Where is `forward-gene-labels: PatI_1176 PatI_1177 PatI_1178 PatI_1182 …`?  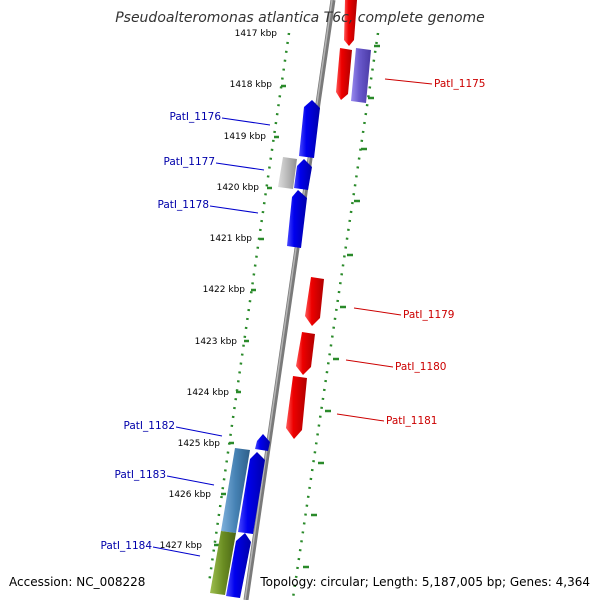 forward-gene-labels: PatI_1176 PatI_1177 PatI_1178 PatI_1182 … is located at coordinates (161, 331).